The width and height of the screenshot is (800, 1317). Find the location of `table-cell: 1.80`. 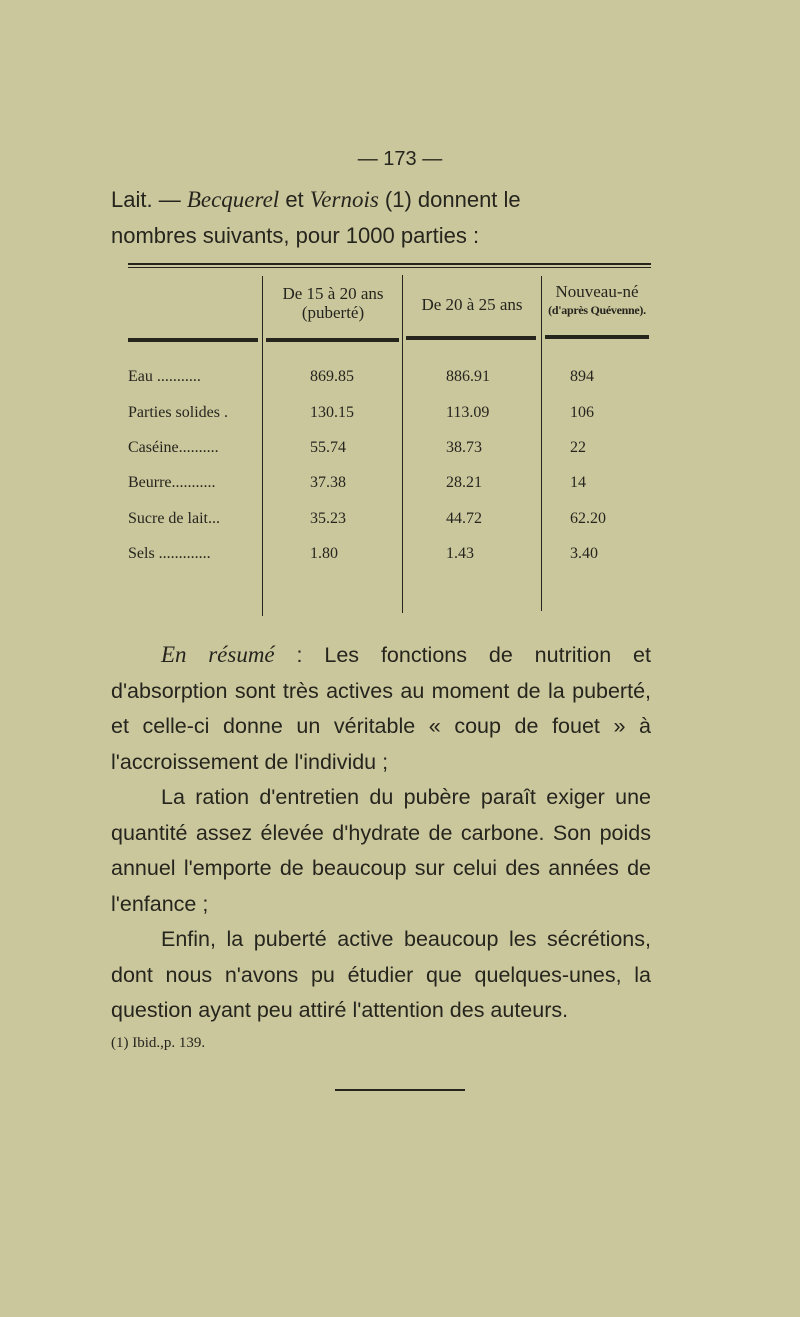

table-cell: 1.80 is located at coordinates (324, 553).